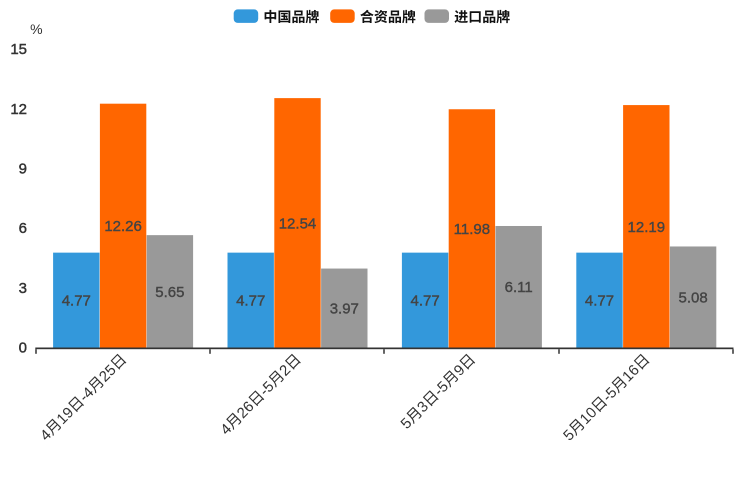  What do you see at coordinates (23, 169) in the screenshot?
I see `svg-text: 9` at bounding box center [23, 169].